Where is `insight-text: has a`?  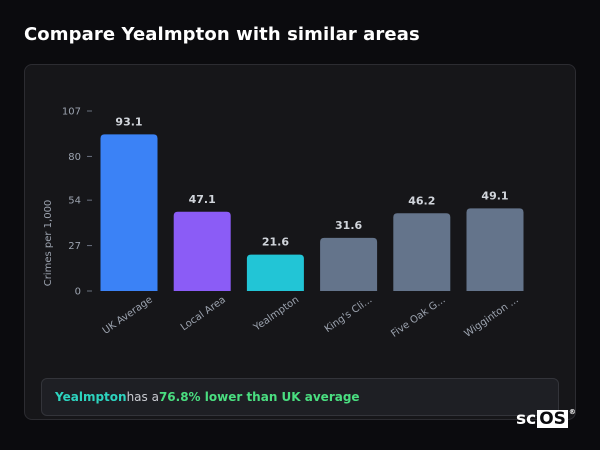
insight-text: has a is located at coordinates (142, 397).